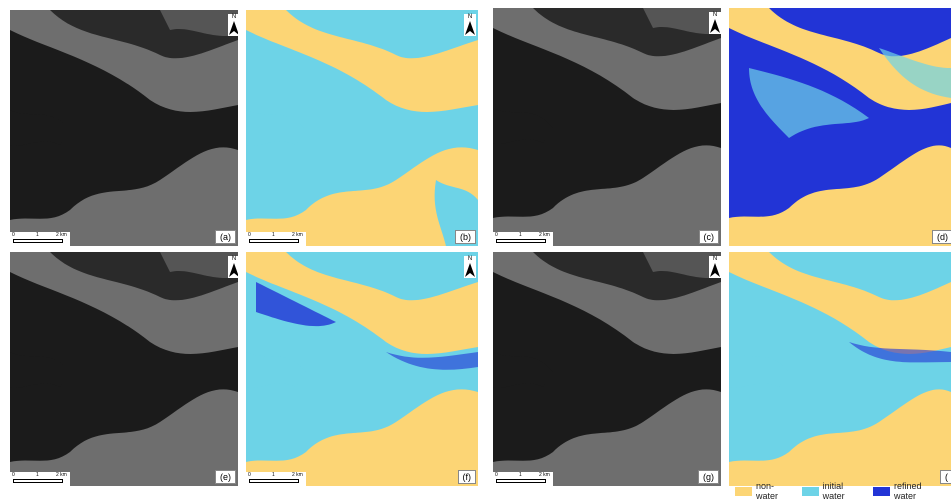 The width and height of the screenshot is (951, 501). I want to click on panel-label: (c), so click(708, 237).